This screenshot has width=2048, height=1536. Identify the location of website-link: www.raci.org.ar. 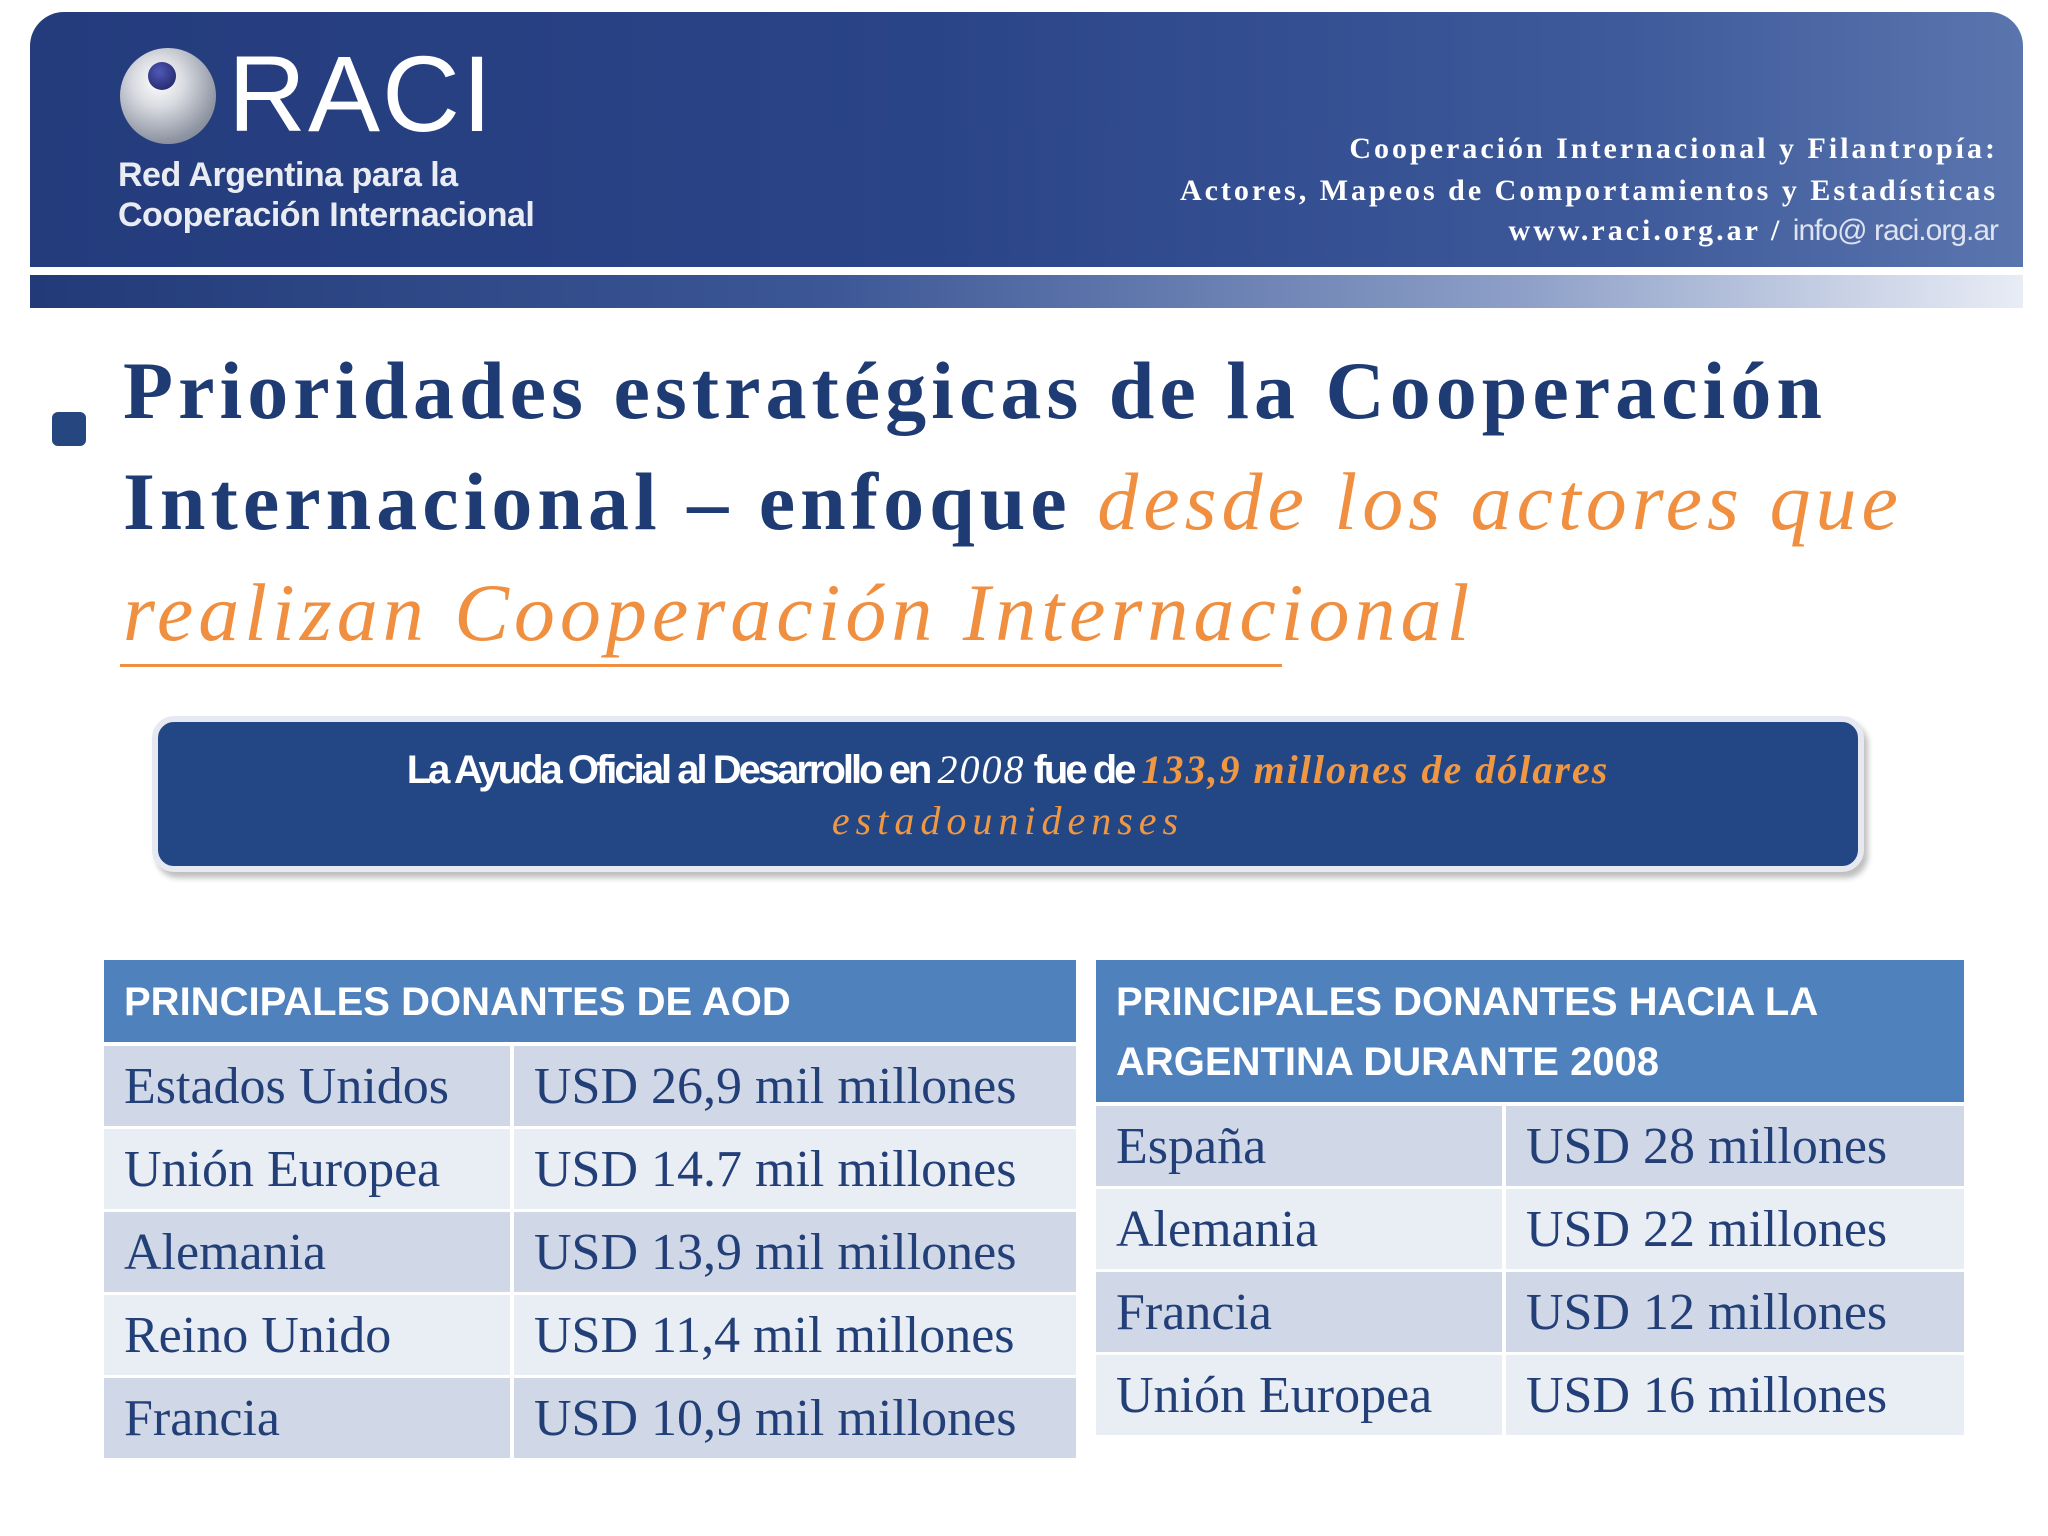
(1634, 230).